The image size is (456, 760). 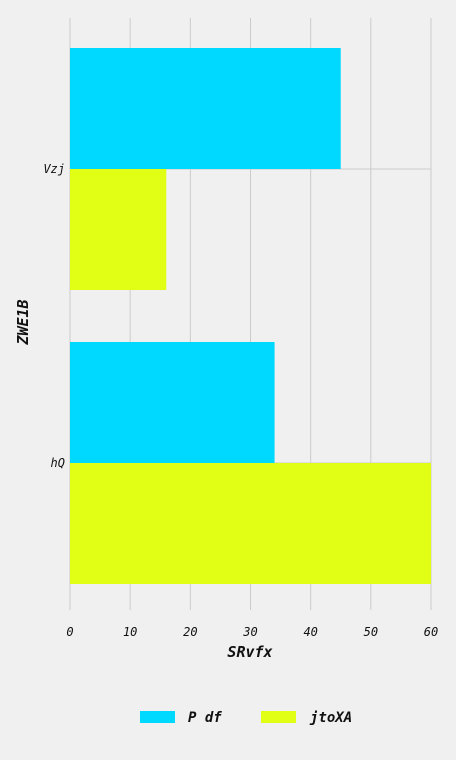 I want to click on bar-jtoxa-hq, so click(x=250, y=523).